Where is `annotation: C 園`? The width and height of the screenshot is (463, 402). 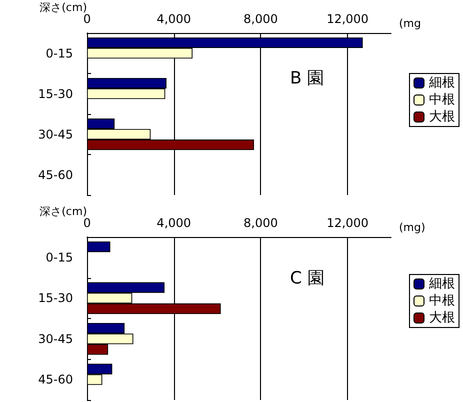
annotation: C 園 is located at coordinates (307, 278).